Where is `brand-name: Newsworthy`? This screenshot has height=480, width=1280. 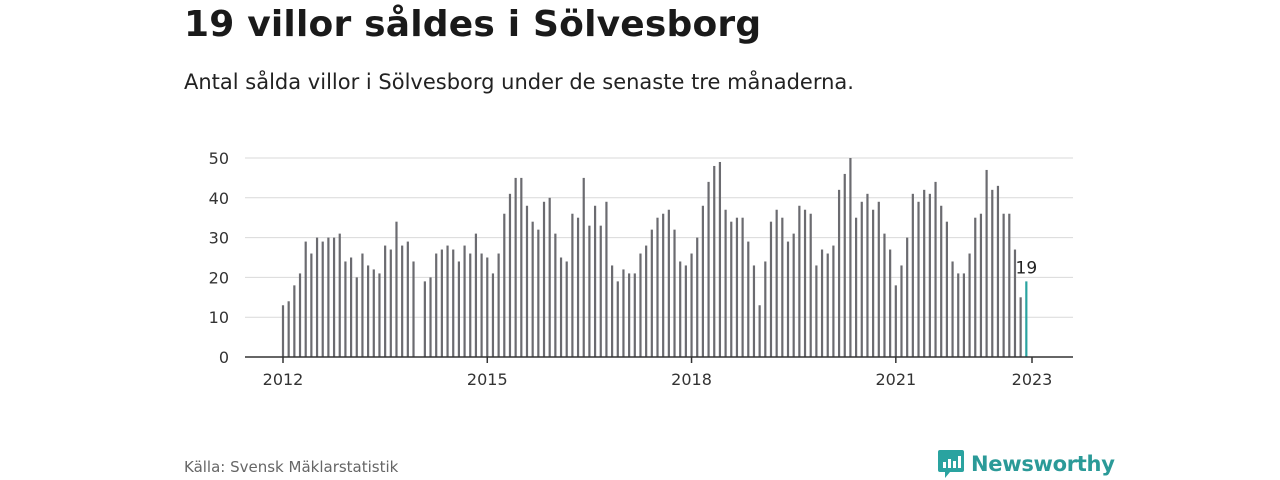 brand-name: Newsworthy is located at coordinates (1043, 464).